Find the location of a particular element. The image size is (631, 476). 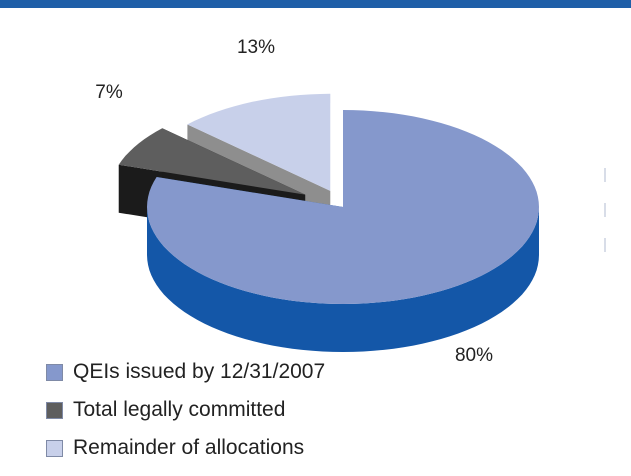

legend-label-qeis-issued: QEIs issued by 12/31/2007 is located at coordinates (199, 371).